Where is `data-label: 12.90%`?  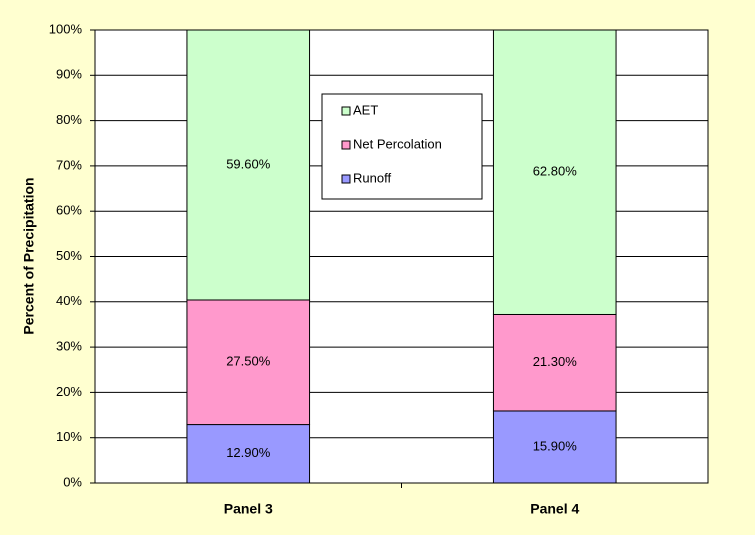 data-label: 12.90% is located at coordinates (248, 452).